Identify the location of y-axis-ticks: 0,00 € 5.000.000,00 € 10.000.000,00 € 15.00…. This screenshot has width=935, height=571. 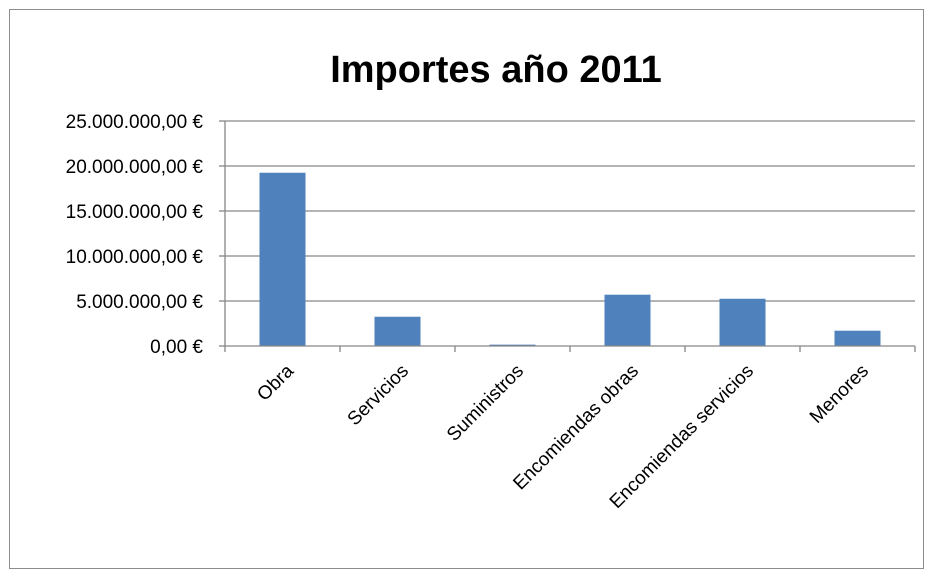
(145, 235).